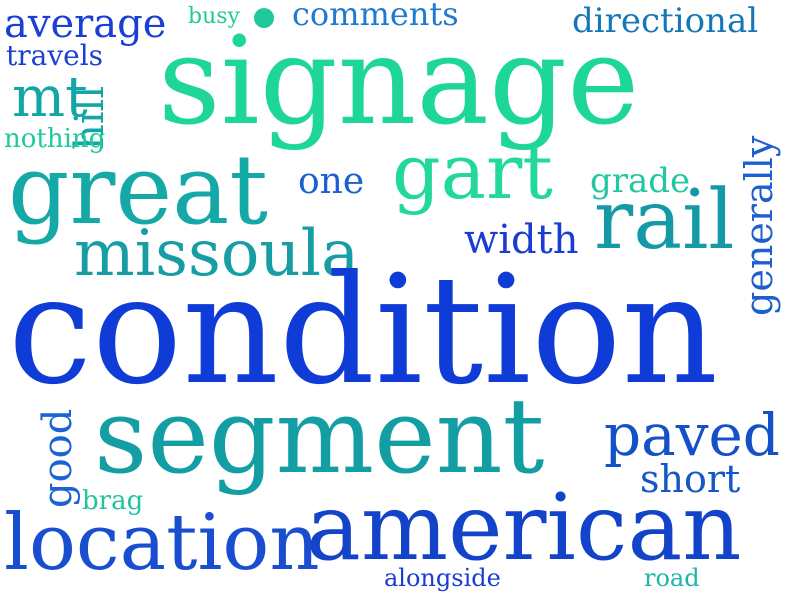  What do you see at coordinates (472, 171) in the screenshot?
I see `word-gart: gart` at bounding box center [472, 171].